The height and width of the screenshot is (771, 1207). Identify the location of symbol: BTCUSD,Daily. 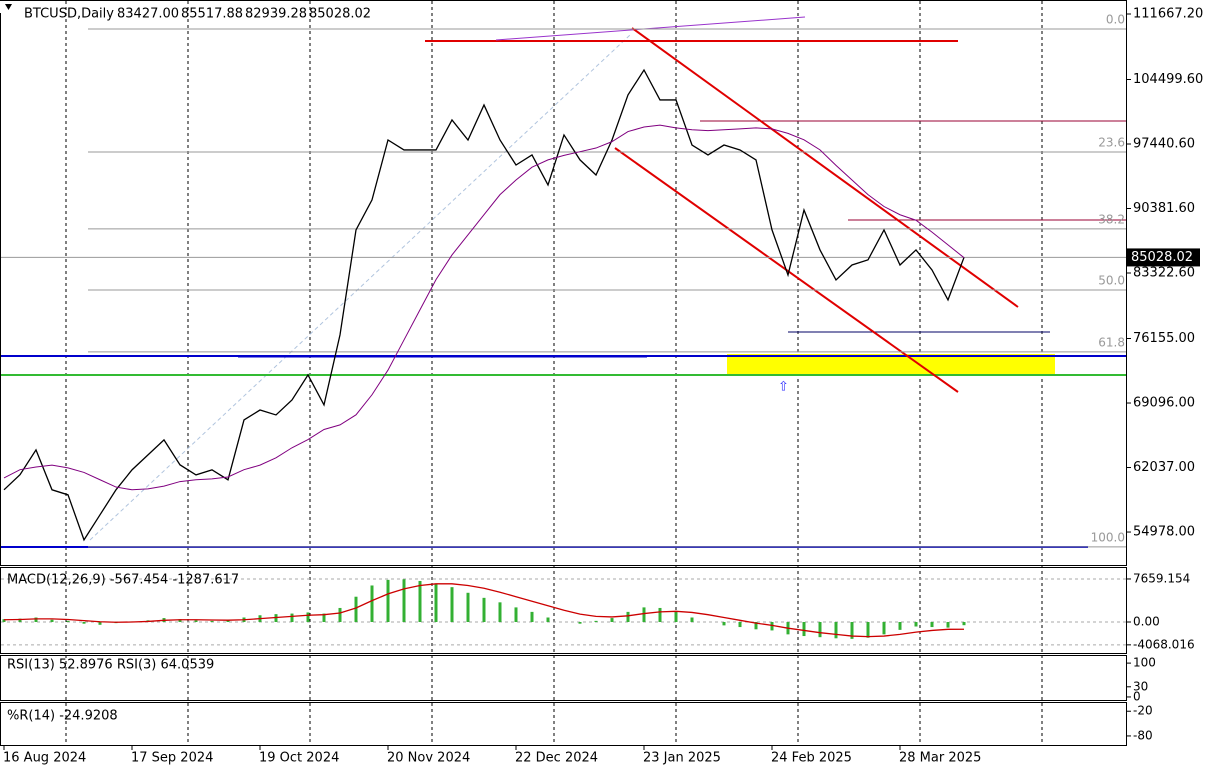
(69, 14).